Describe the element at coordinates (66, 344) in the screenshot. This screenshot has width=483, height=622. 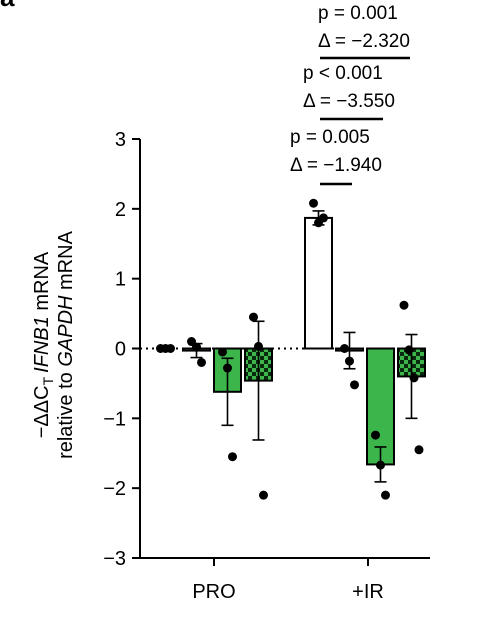
I see `svg-text: relative to GAPDH mRNA` at that location.